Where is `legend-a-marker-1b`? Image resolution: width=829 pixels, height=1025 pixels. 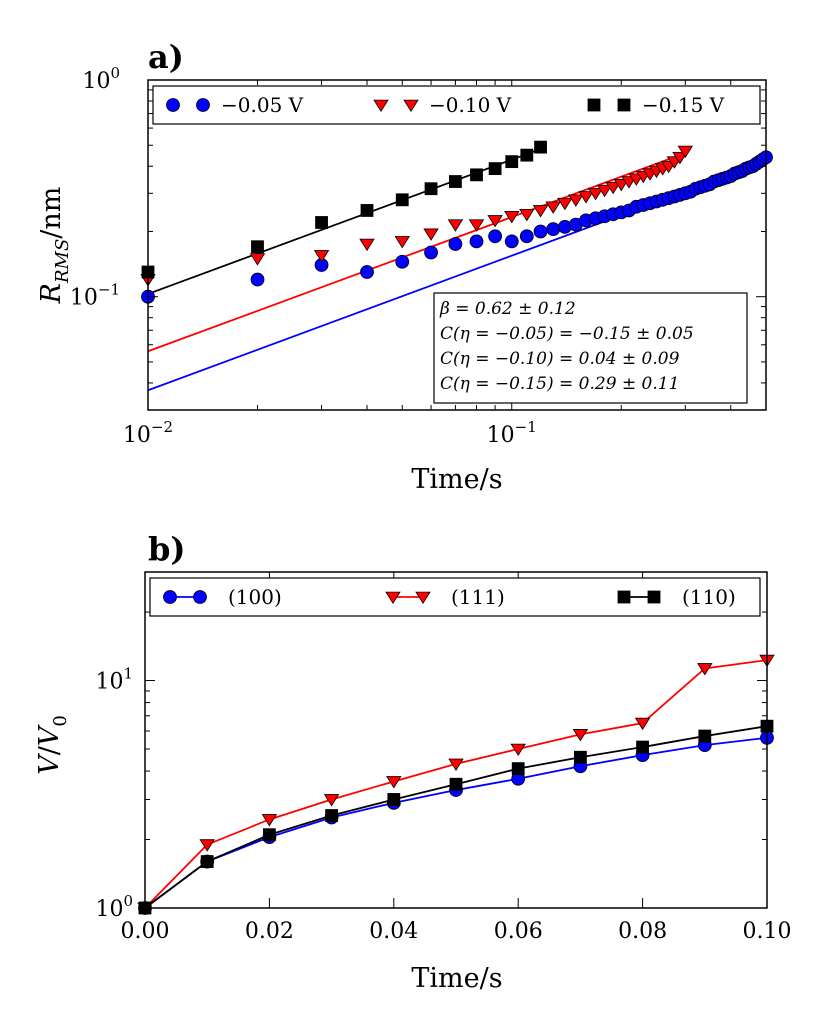 legend-a-marker-1b is located at coordinates (411, 106).